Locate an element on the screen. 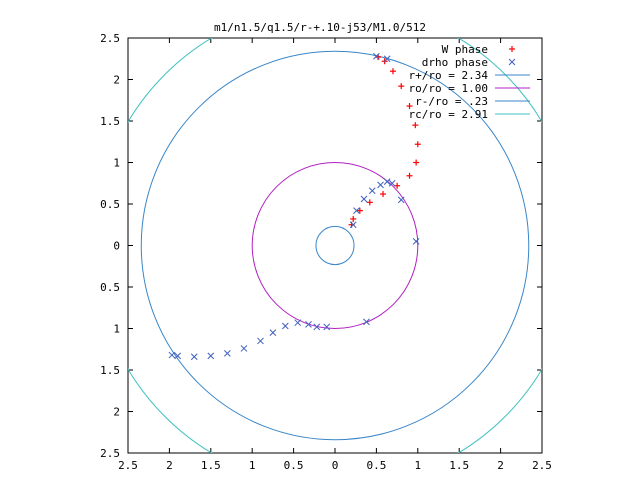 This screenshot has height=480, width=640. legend-label: rc/ro = 2.91 is located at coordinates (448, 114).